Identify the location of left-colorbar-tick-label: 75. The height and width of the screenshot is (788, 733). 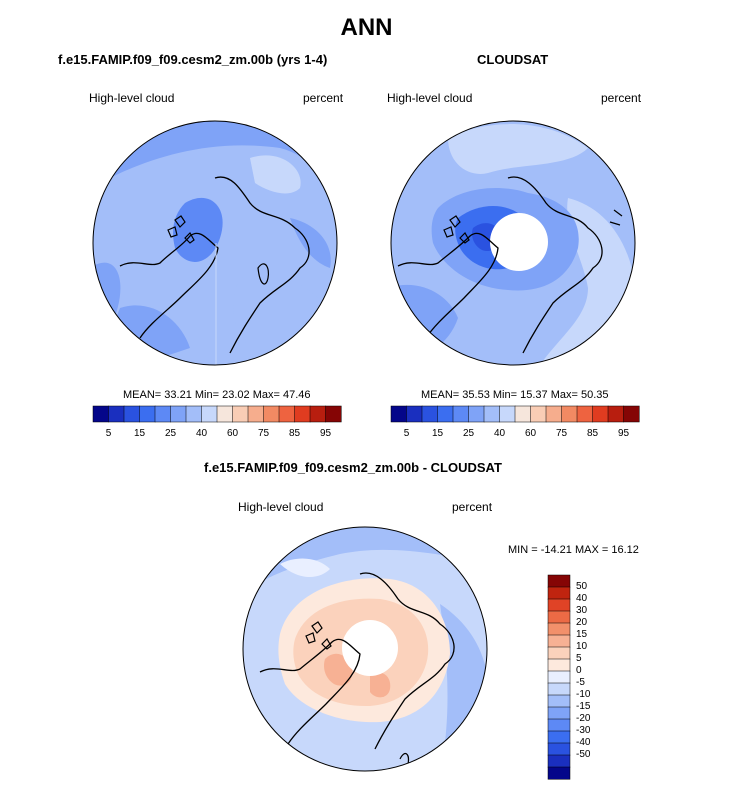
(263, 433).